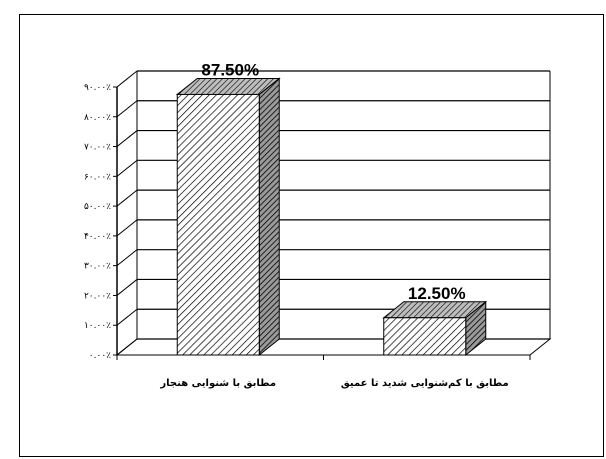  What do you see at coordinates (97, 88) in the screenshot?
I see `y-tick-label: ۹۰.۰۰٪` at bounding box center [97, 88].